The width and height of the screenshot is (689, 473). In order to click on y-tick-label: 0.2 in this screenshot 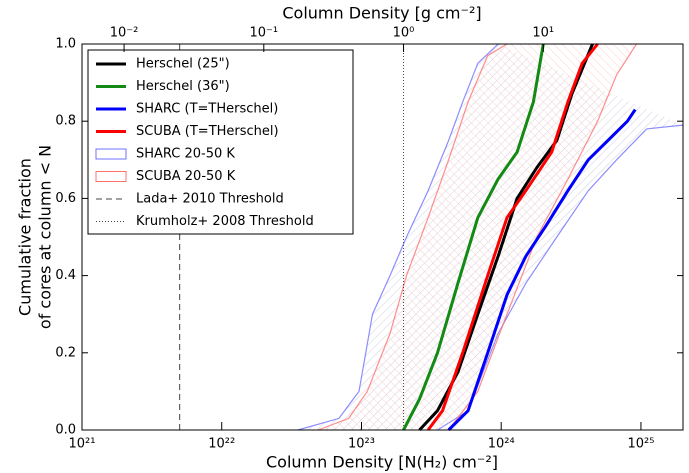, I will do `click(65, 352)`.